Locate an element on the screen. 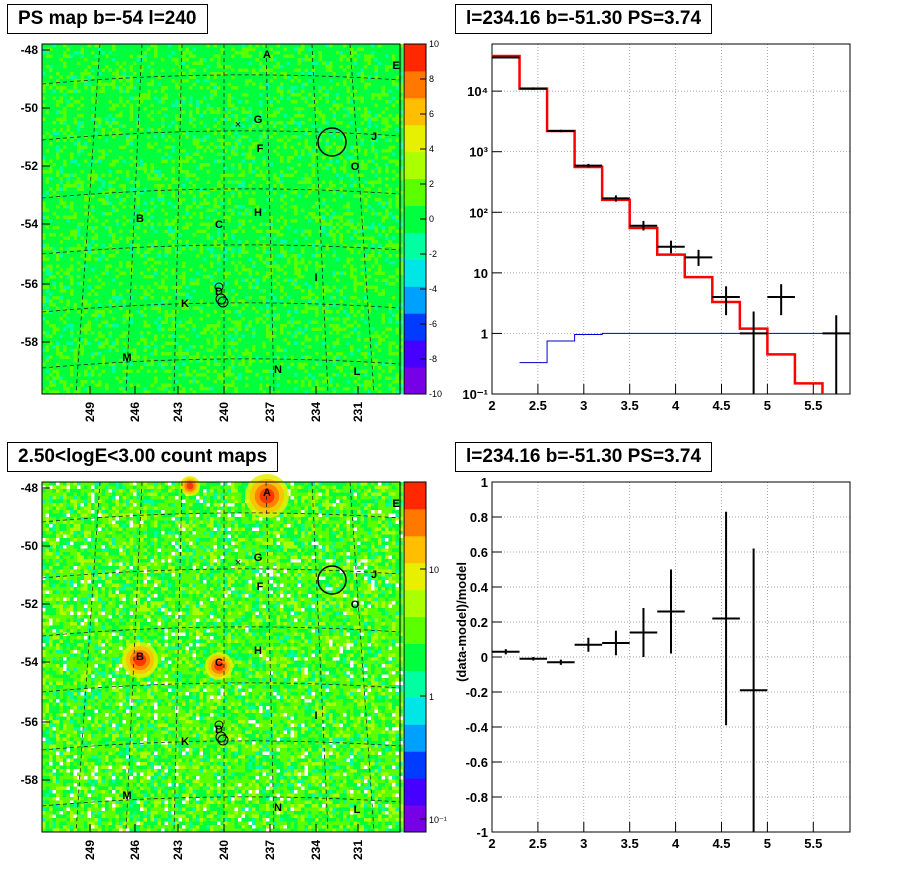 The height and width of the screenshot is (875, 898). y-tick-label: -0.8 is located at coordinates (477, 797).